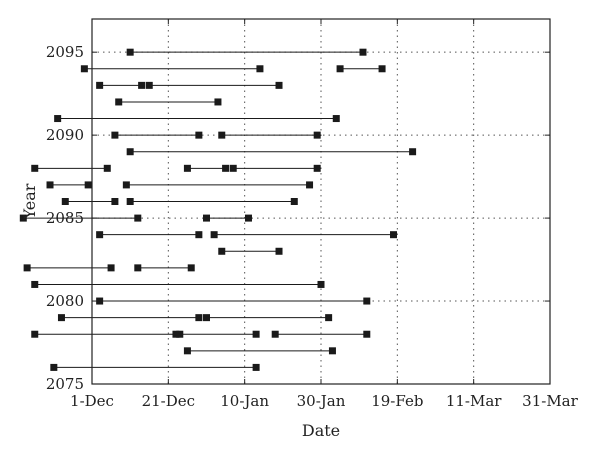 This screenshot has height=457, width=600. I want to click on year-row-2086, so click(179, 201).